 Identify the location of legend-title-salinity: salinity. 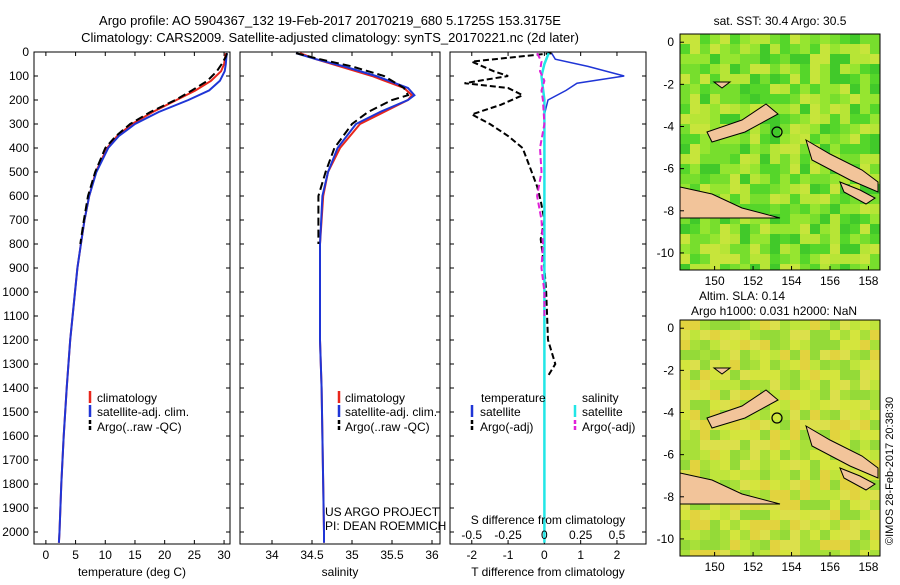
(600, 398).